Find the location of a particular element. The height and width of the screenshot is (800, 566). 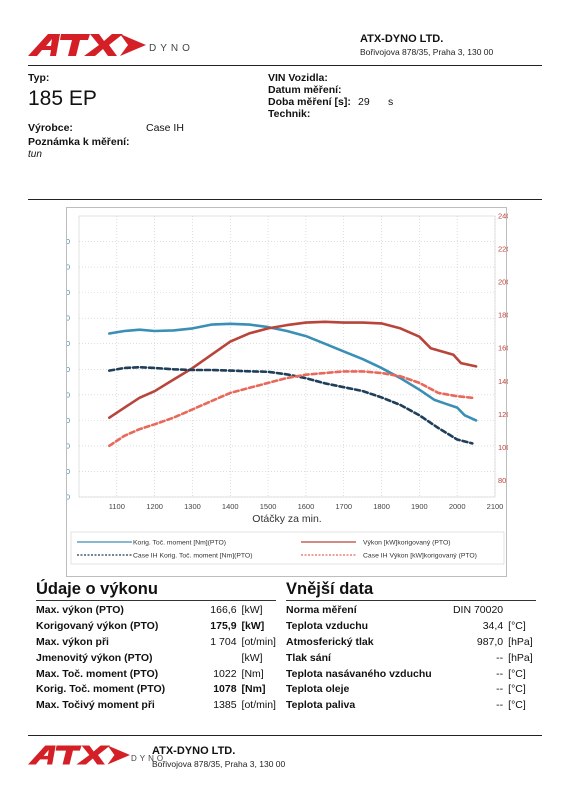

note-label: Poznámka k měření: is located at coordinates (79, 142).